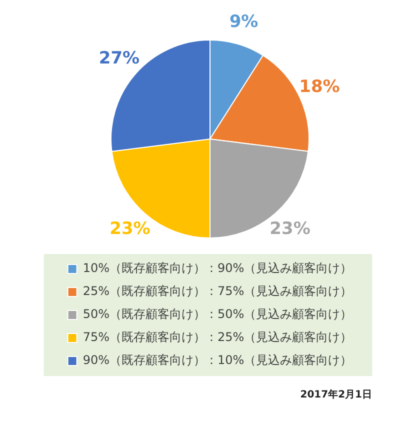 The image size is (420, 427). Describe the element at coordinates (217, 314) in the screenshot. I see `legend-label: 50%（既存顧客向け）：50%（見込み顧客向け）` at that location.